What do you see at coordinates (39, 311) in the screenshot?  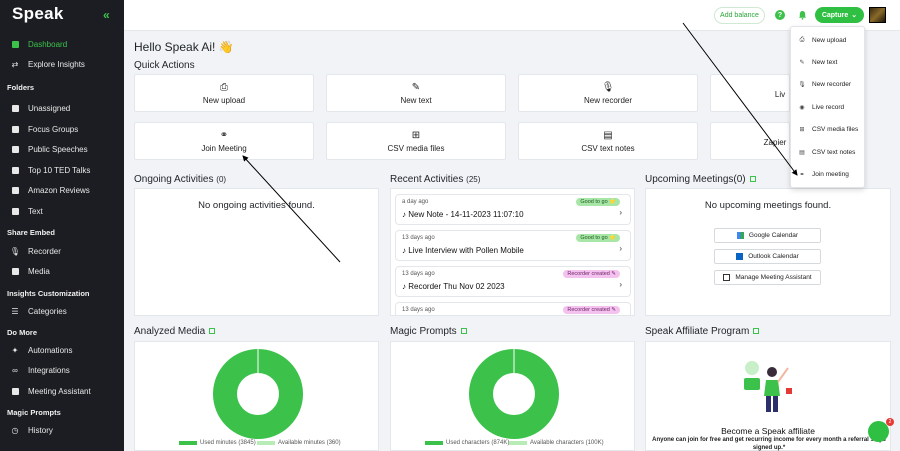 I see `sidebar-item-categories: ☰ Categories` at bounding box center [39, 311].